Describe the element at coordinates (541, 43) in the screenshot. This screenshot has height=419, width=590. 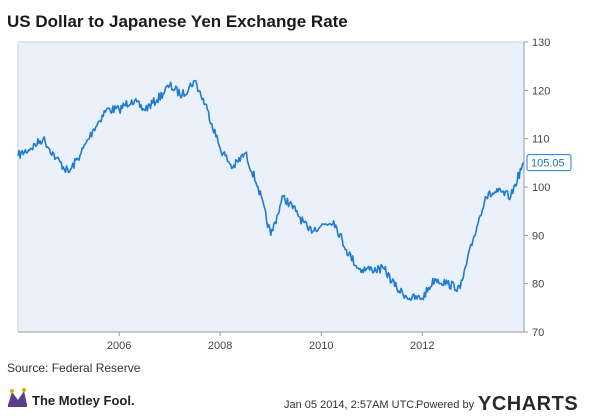
I see `y-tick-label: 130` at that location.